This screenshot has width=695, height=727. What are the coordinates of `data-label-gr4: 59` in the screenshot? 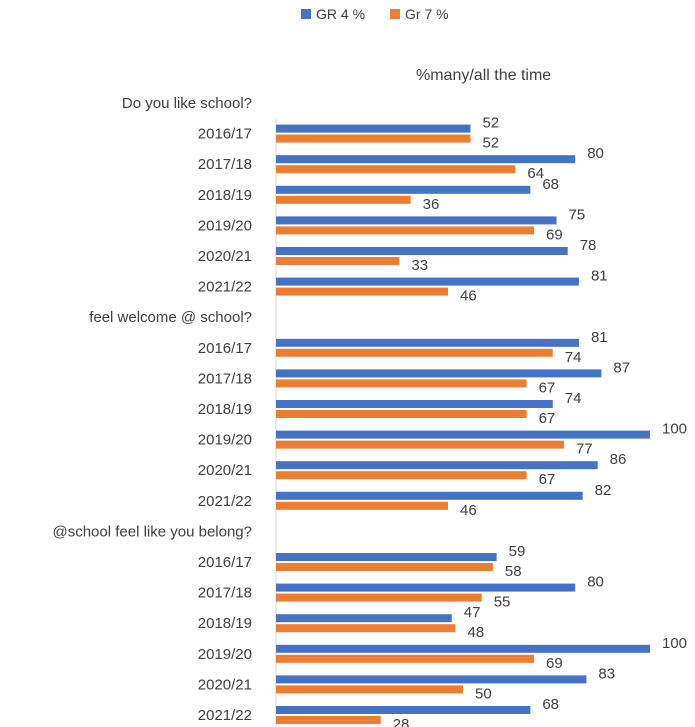 It's located at (517, 551).